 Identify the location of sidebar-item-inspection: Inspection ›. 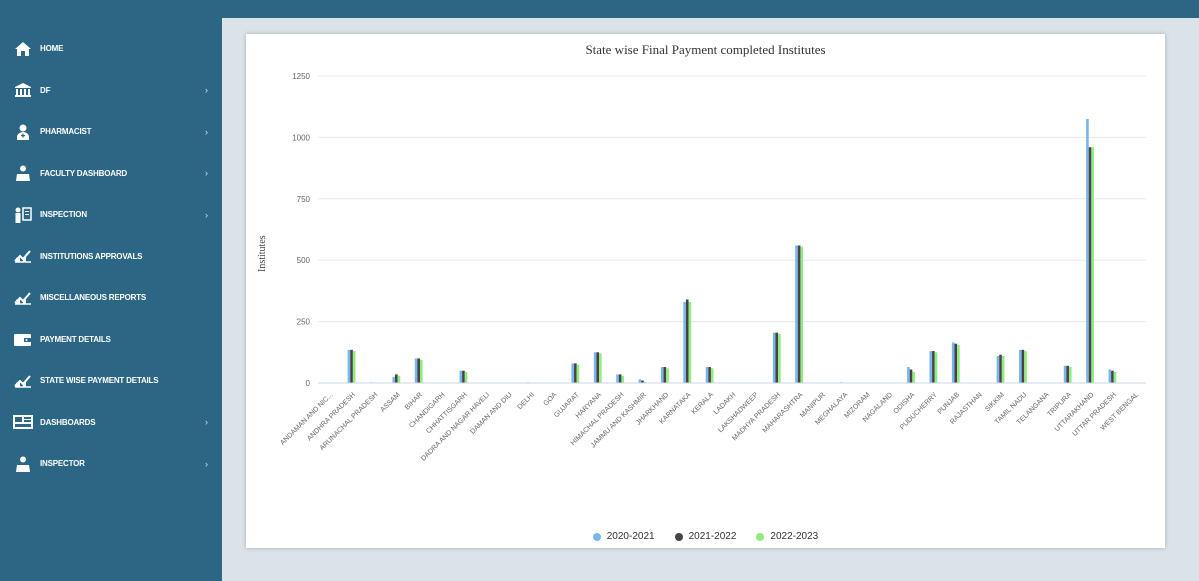
(111, 215).